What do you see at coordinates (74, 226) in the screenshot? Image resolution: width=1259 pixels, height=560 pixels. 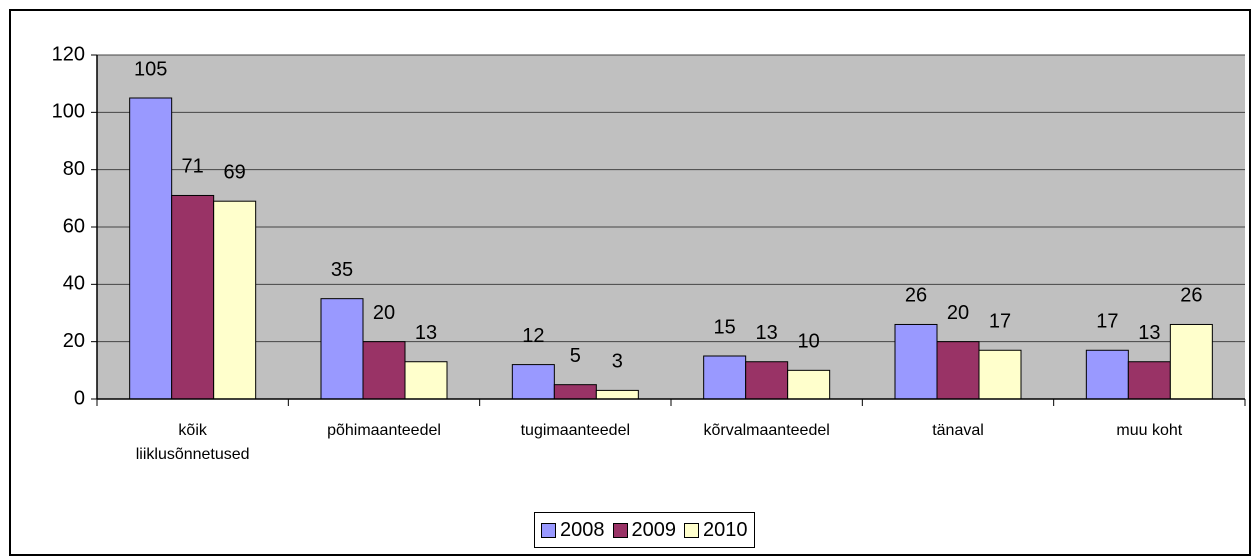 I see `y-tick-label: 60` at bounding box center [74, 226].